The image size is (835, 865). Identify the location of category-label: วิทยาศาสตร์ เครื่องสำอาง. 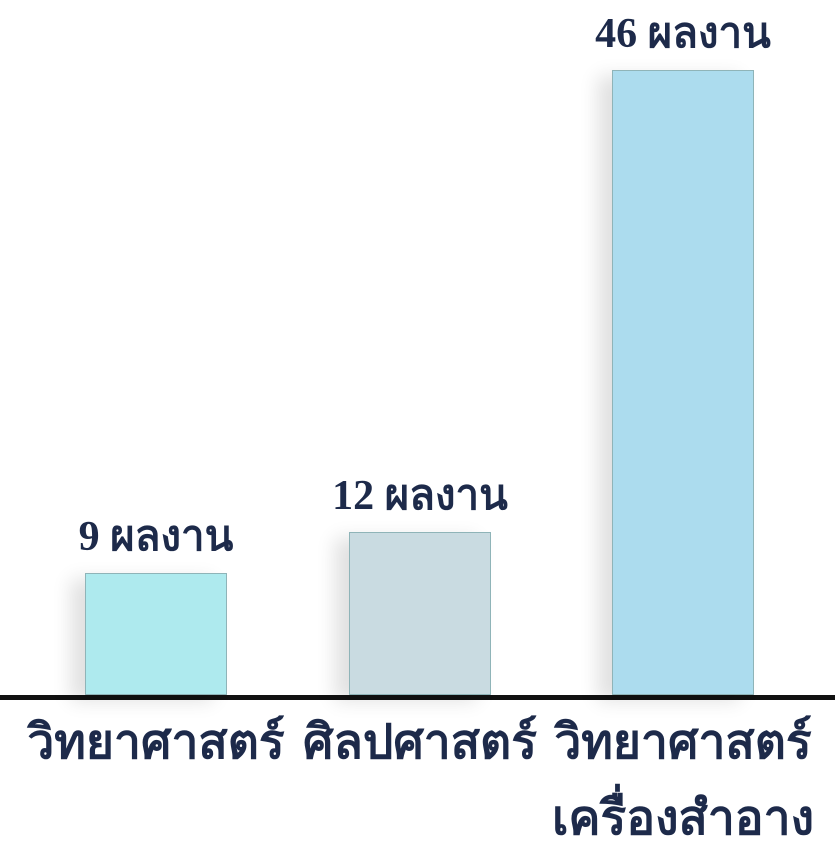
(683, 780).